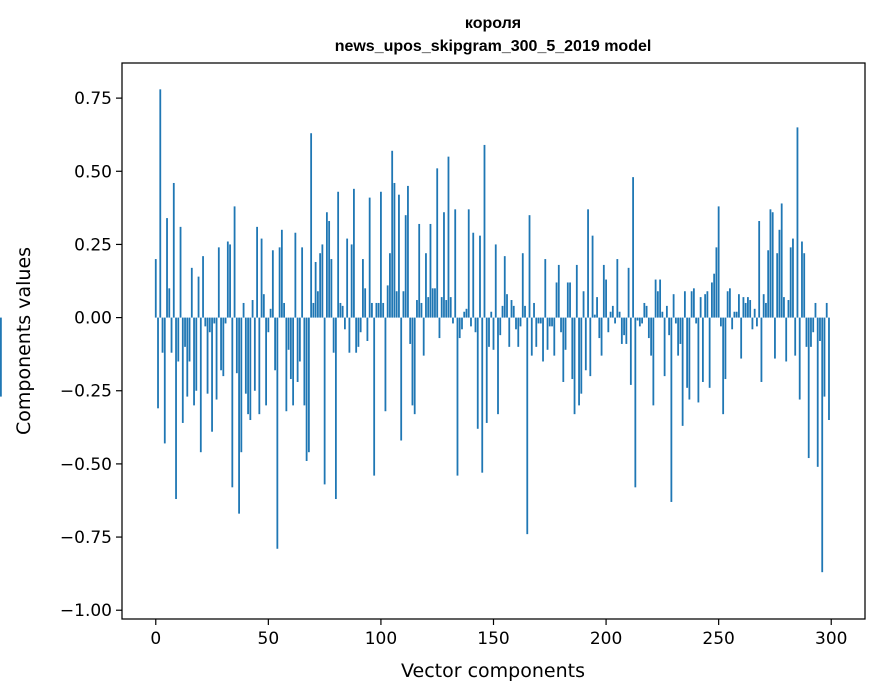  Describe the element at coordinates (86, 465) in the screenshot. I see `y-tick-label: −0.50` at that location.